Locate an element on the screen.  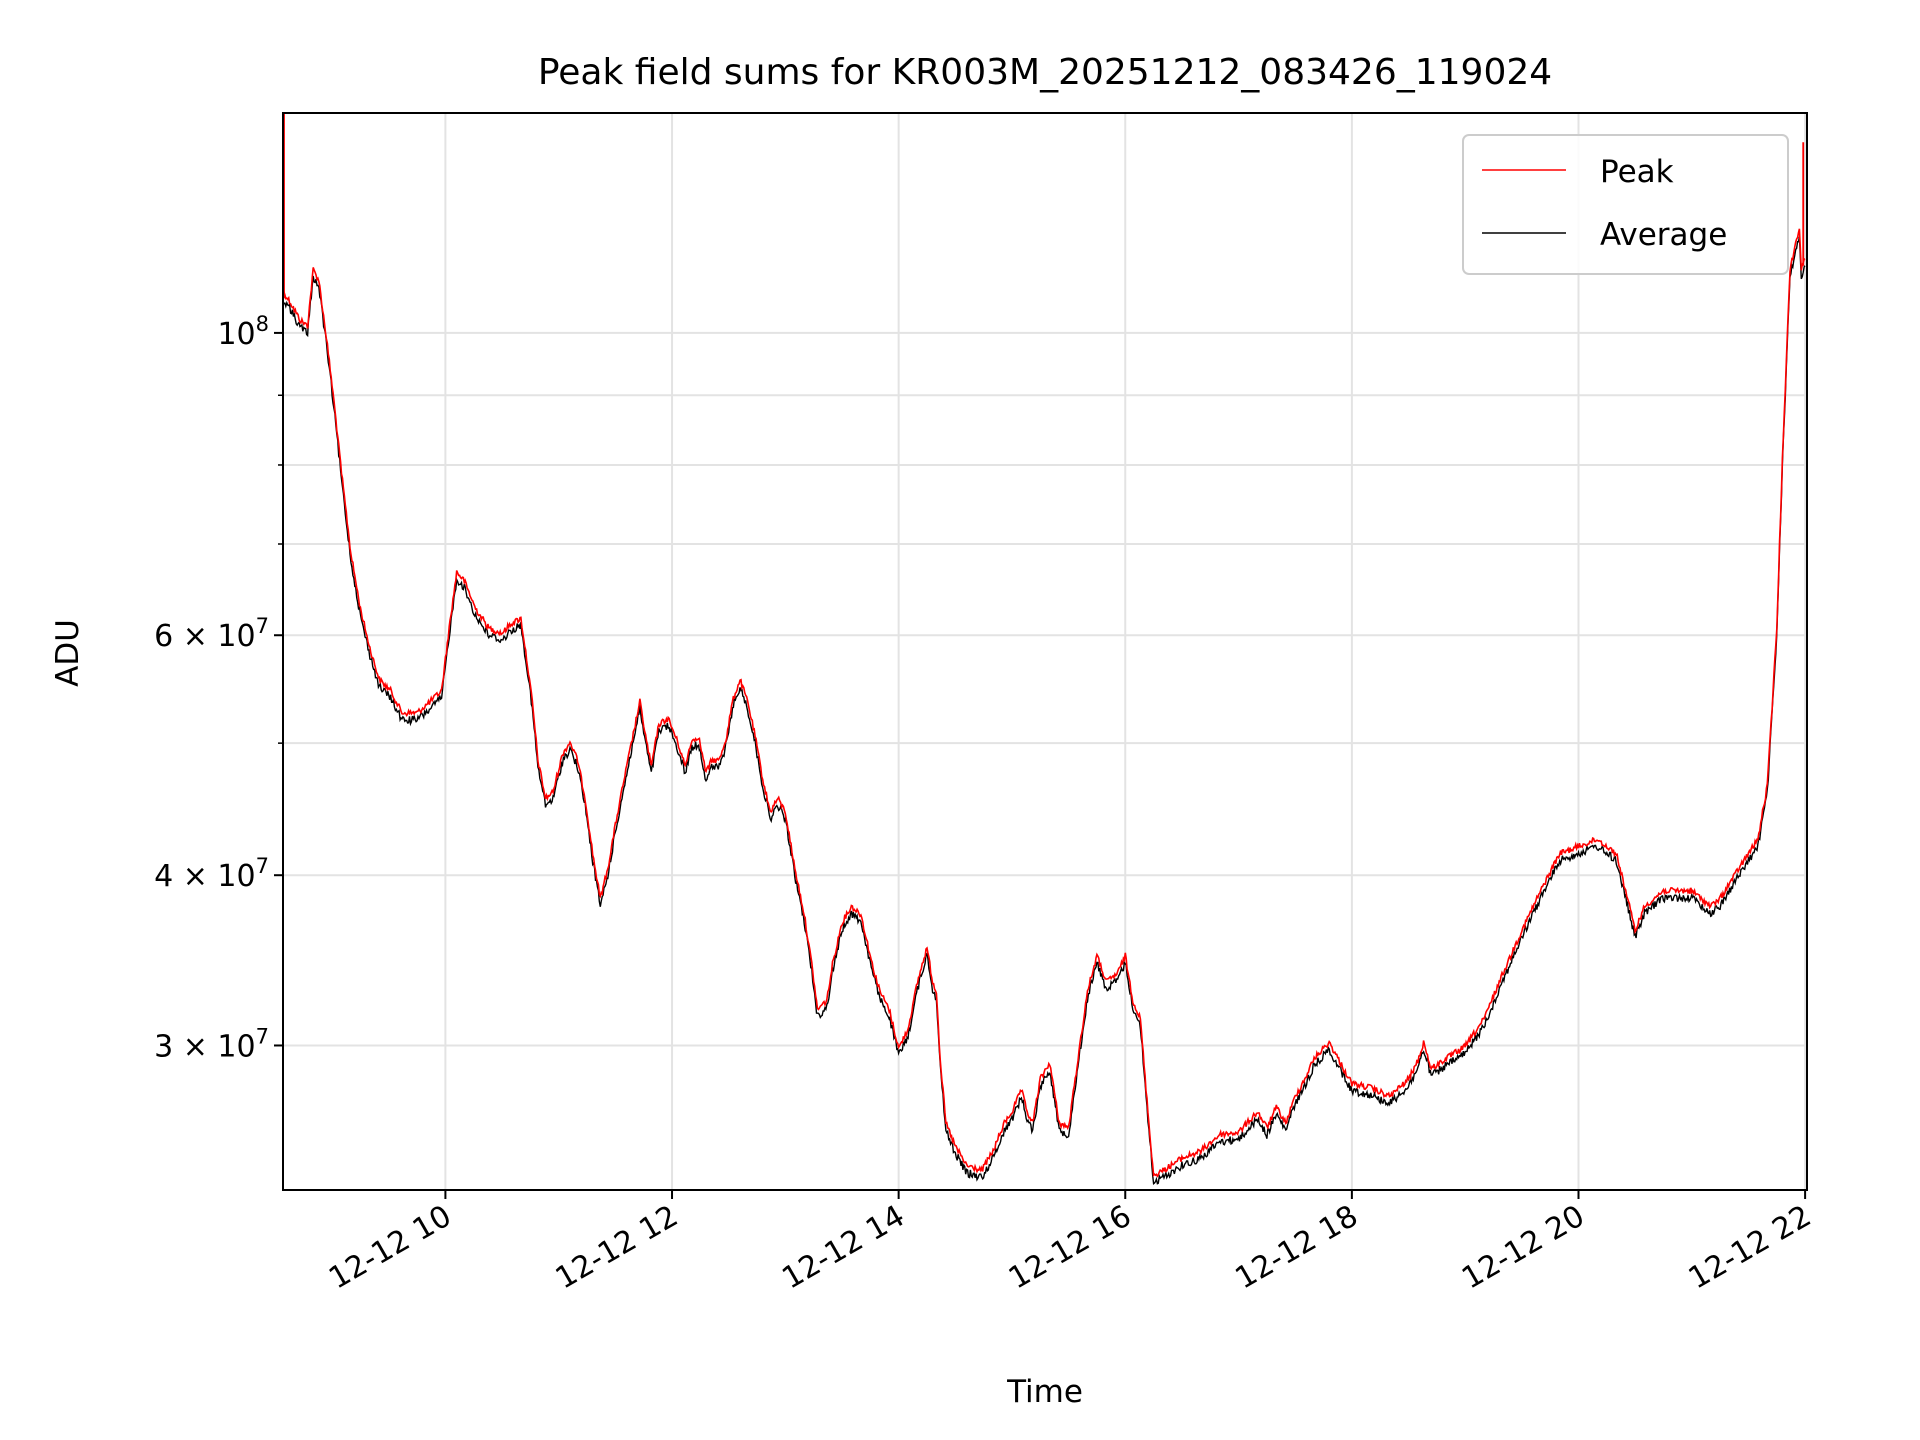
legend: Peak Average is located at coordinates (1625, 204).